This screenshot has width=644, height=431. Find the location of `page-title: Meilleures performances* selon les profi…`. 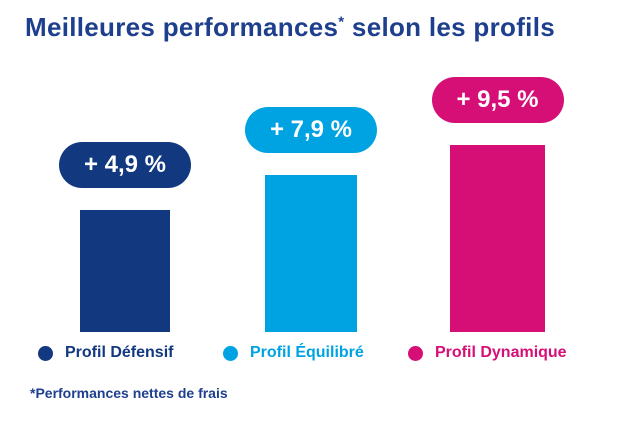

page-title: Meilleures performances* selon les profi… is located at coordinates (290, 27).